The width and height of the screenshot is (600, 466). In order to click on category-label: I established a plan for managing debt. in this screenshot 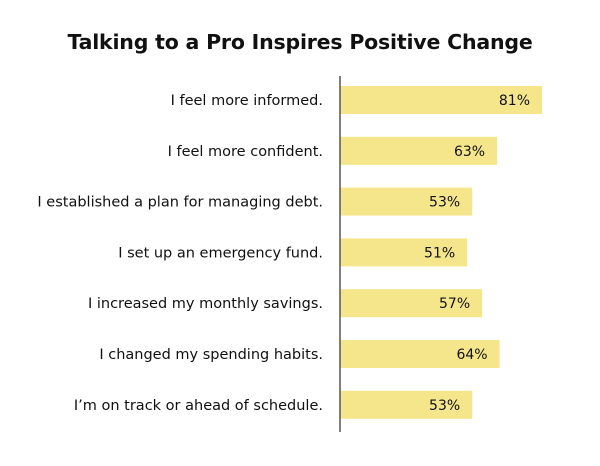, I will do `click(180, 203)`.